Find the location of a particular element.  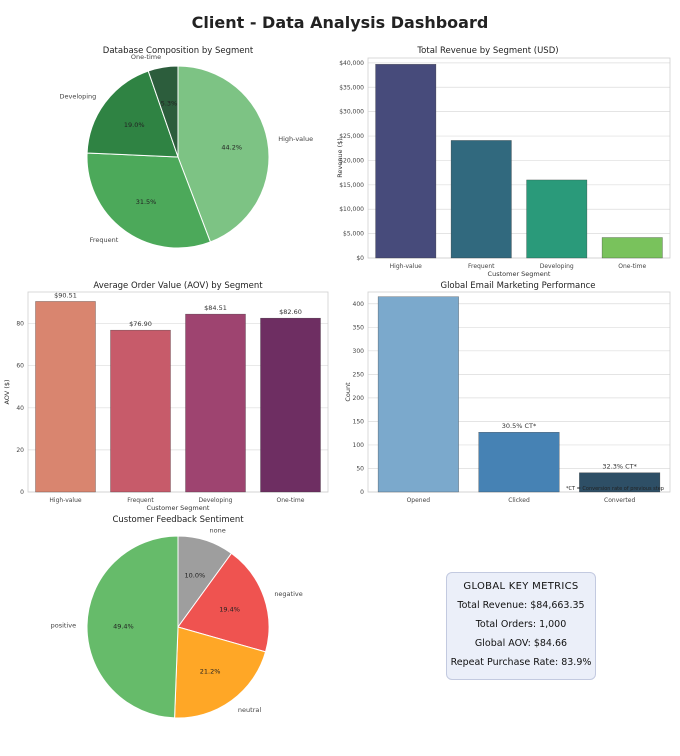

sentiment-pct-label: 21.2% is located at coordinates (210, 672).